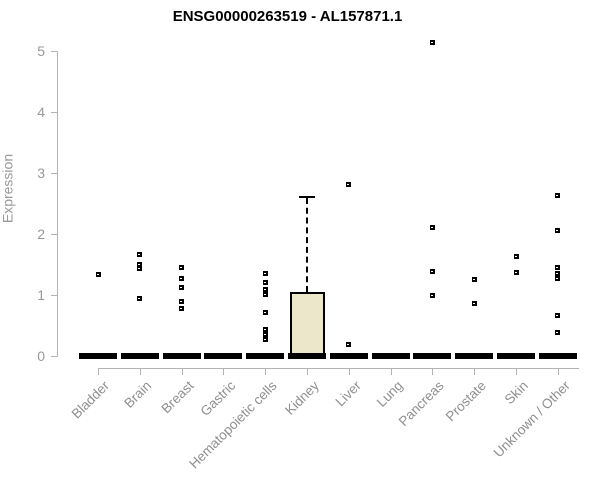 The height and width of the screenshot is (500, 600). I want to click on chart-title: ENSG00000263519 - AL157871.1, so click(287, 16).